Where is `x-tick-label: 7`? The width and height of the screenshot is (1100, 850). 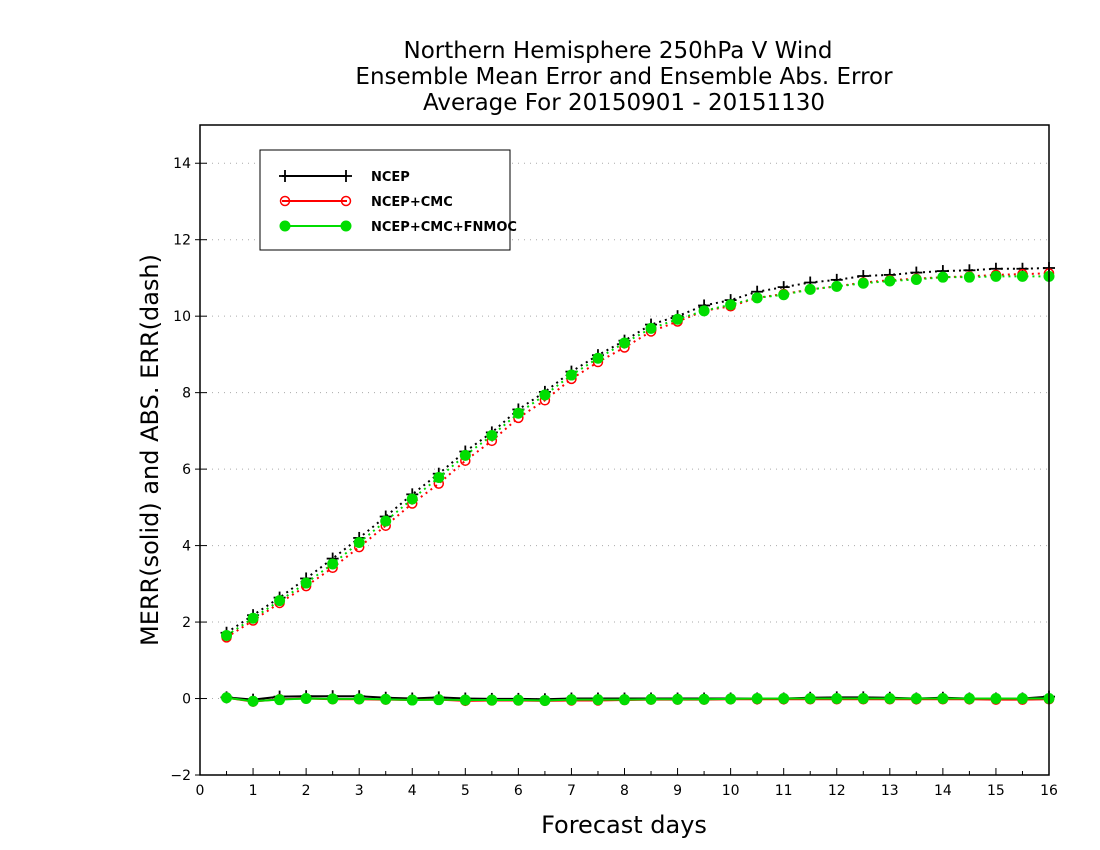
x-tick-label: 7 is located at coordinates (571, 791).